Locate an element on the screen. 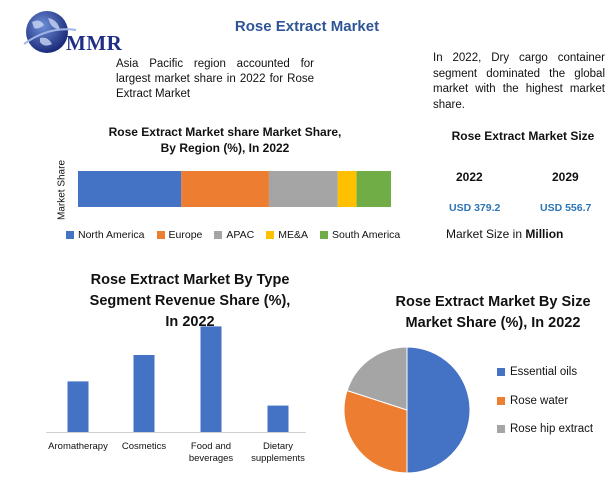 This screenshot has height=481, width=614. pie-legend-item: Rose hip extract is located at coordinates (545, 429).